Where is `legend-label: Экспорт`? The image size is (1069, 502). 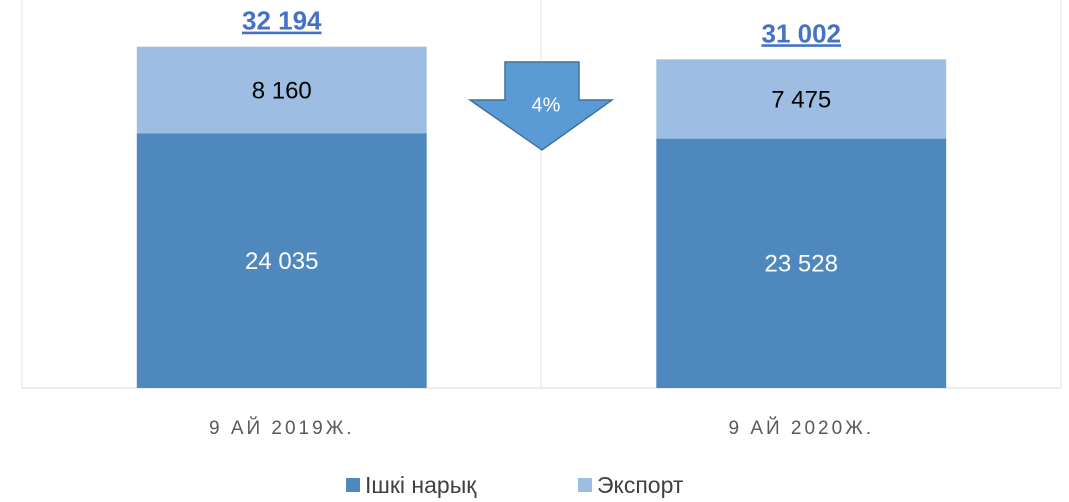 legend-label: Экспорт is located at coordinates (640, 485).